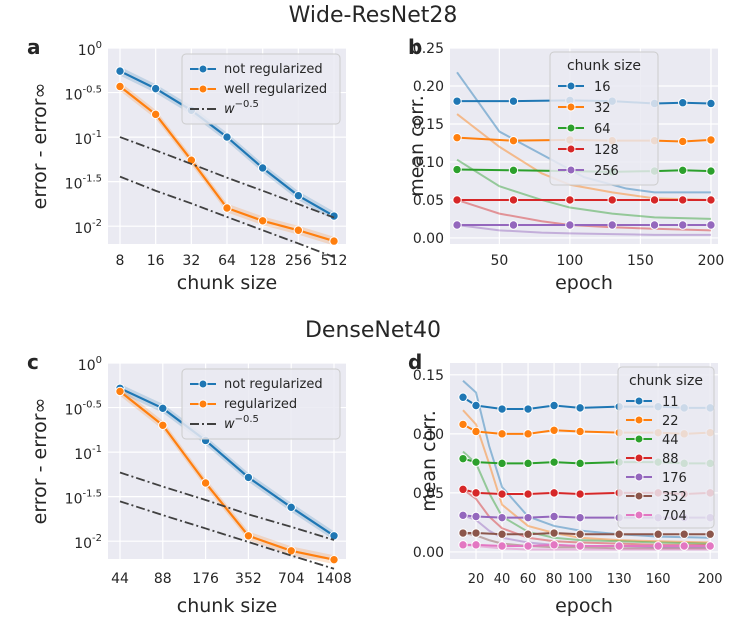 The image size is (747, 641). What do you see at coordinates (227, 261) in the screenshot?
I see `x-tick-label: 64` at bounding box center [227, 261].